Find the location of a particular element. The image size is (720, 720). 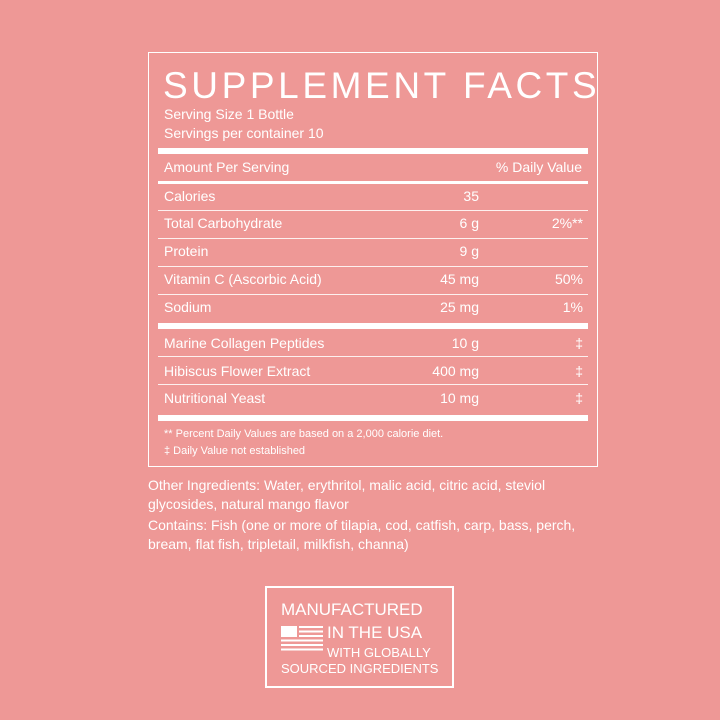

nutrient-name: Marine Collagen Peptides is located at coordinates (244, 343).